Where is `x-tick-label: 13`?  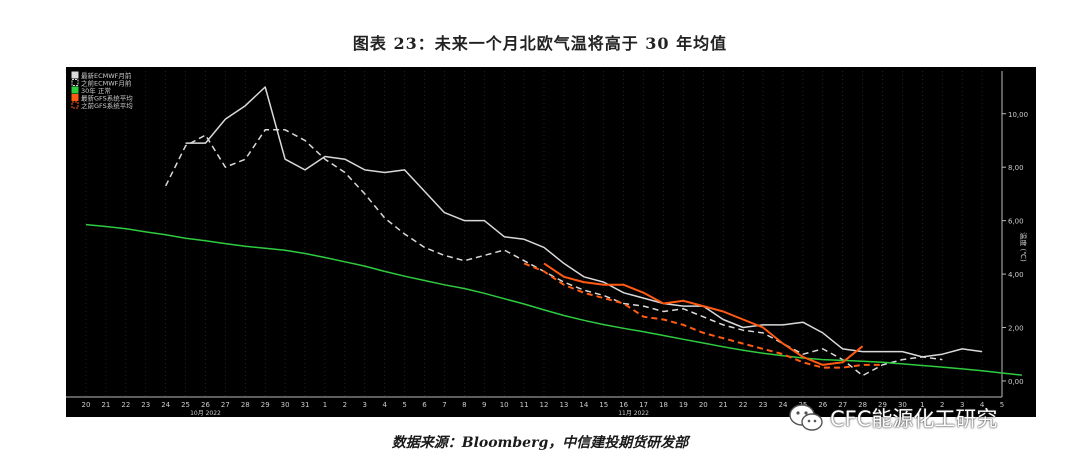
x-tick-label: 13 is located at coordinates (563, 405).